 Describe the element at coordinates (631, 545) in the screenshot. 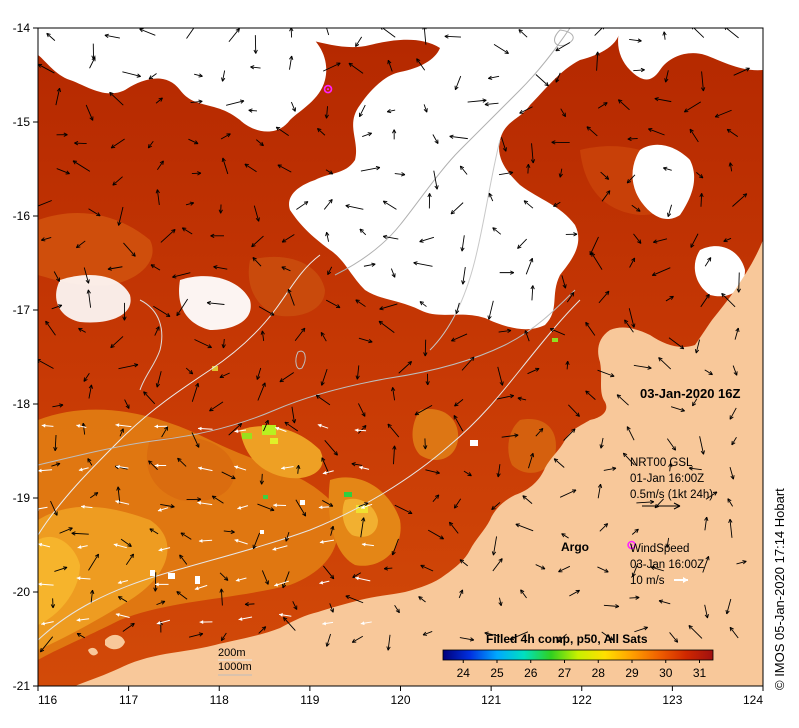

I see `argo-float-marker` at that location.